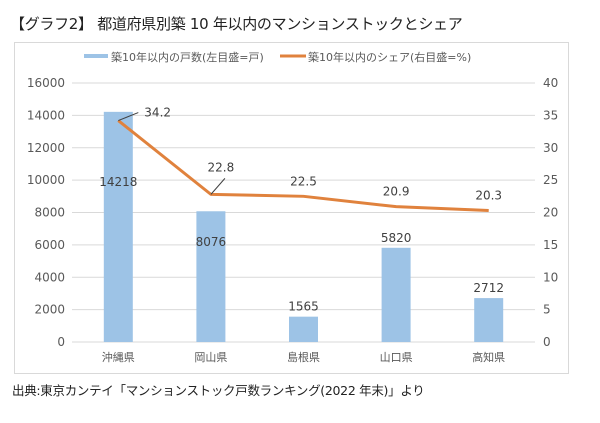  I want to click on bar-value-label: 1565, so click(303, 307).